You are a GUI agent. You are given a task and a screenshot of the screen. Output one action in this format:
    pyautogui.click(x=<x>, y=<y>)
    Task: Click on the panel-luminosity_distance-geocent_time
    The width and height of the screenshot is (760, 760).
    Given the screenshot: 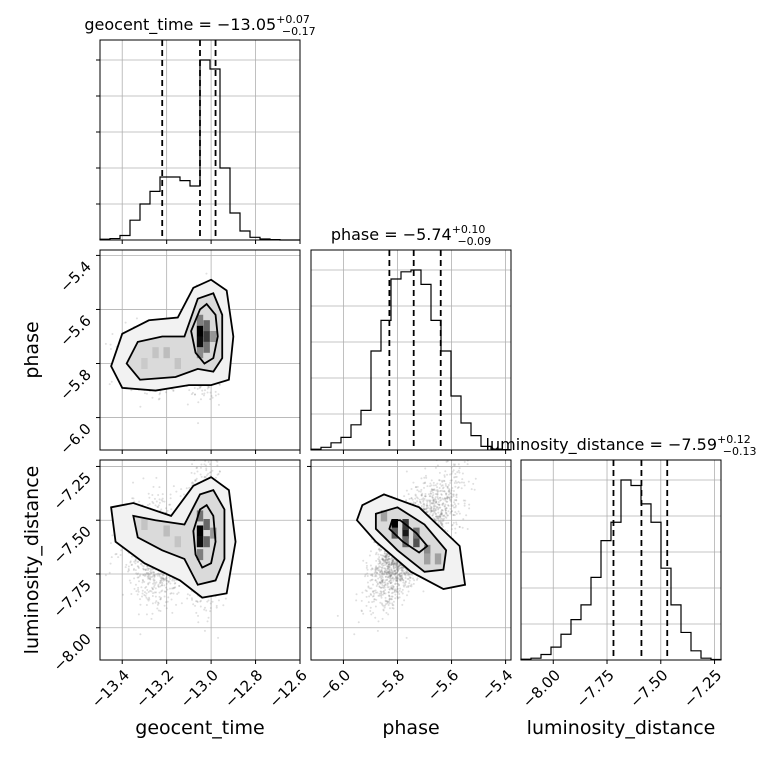 What is the action you would take?
    pyautogui.click(x=198, y=553)
    